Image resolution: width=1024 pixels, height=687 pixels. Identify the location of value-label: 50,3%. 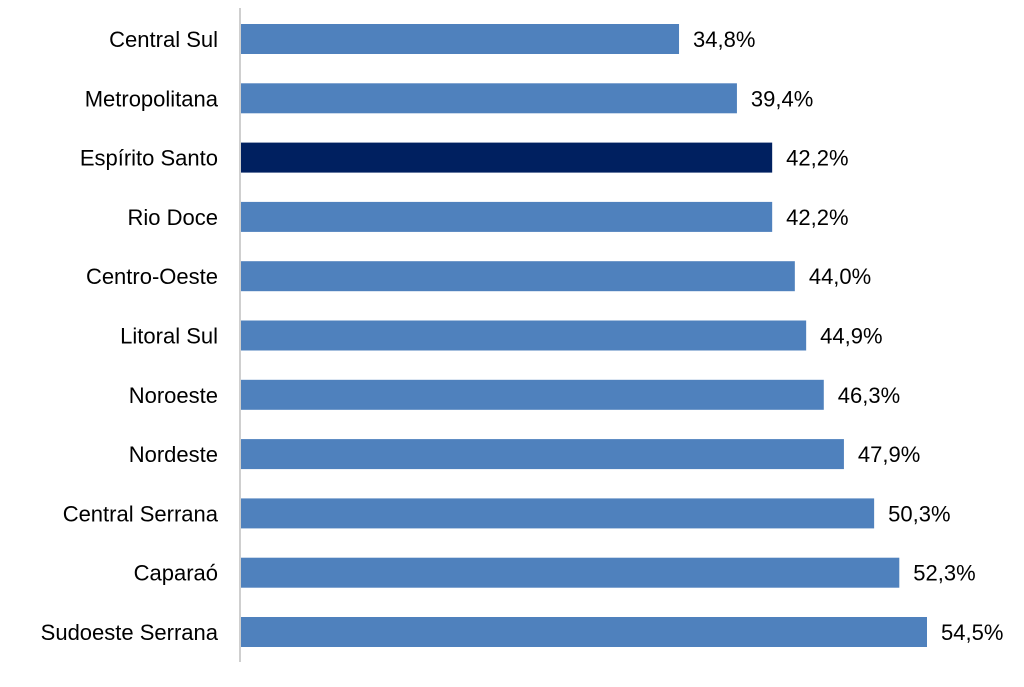
(919, 513).